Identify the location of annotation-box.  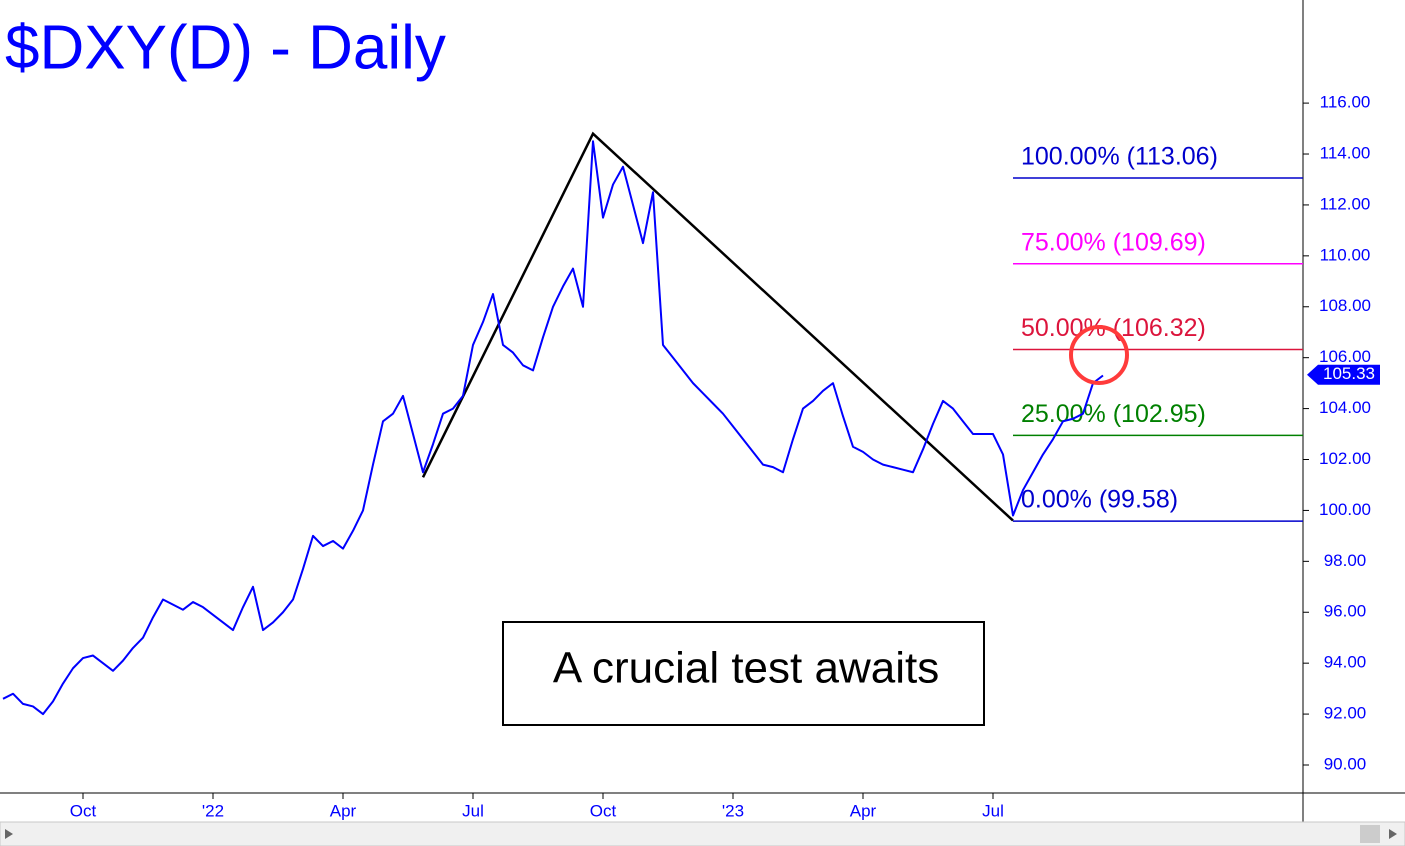
(743, 673).